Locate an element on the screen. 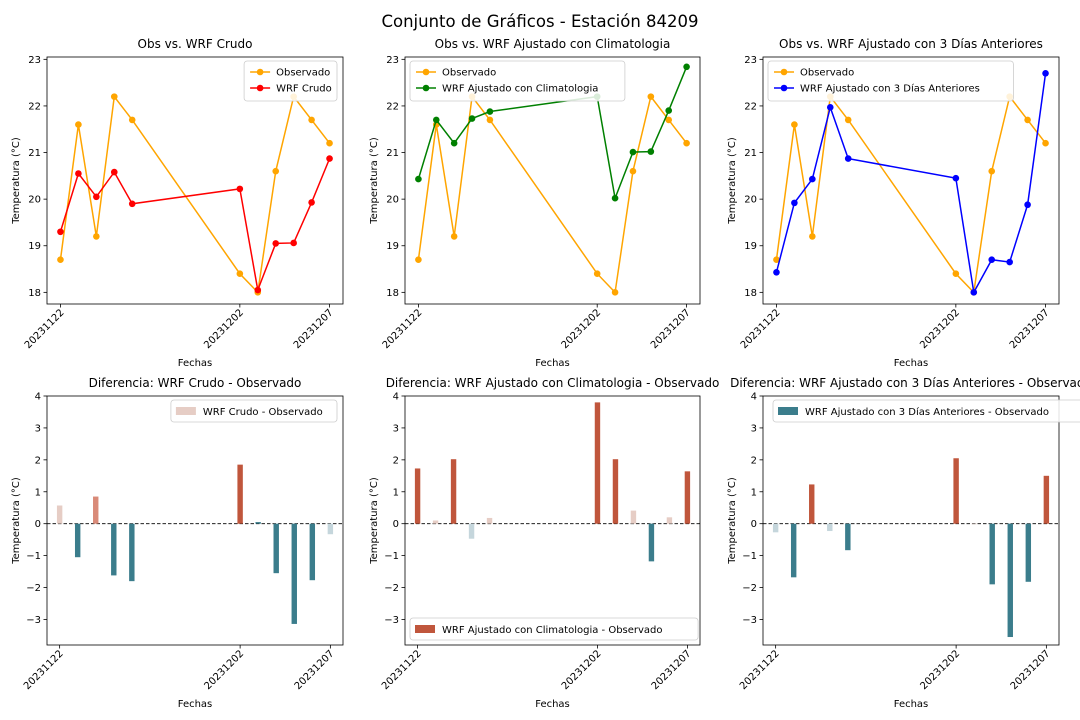 This screenshot has width=1080, height=720. legend-swatch is located at coordinates (788, 411).